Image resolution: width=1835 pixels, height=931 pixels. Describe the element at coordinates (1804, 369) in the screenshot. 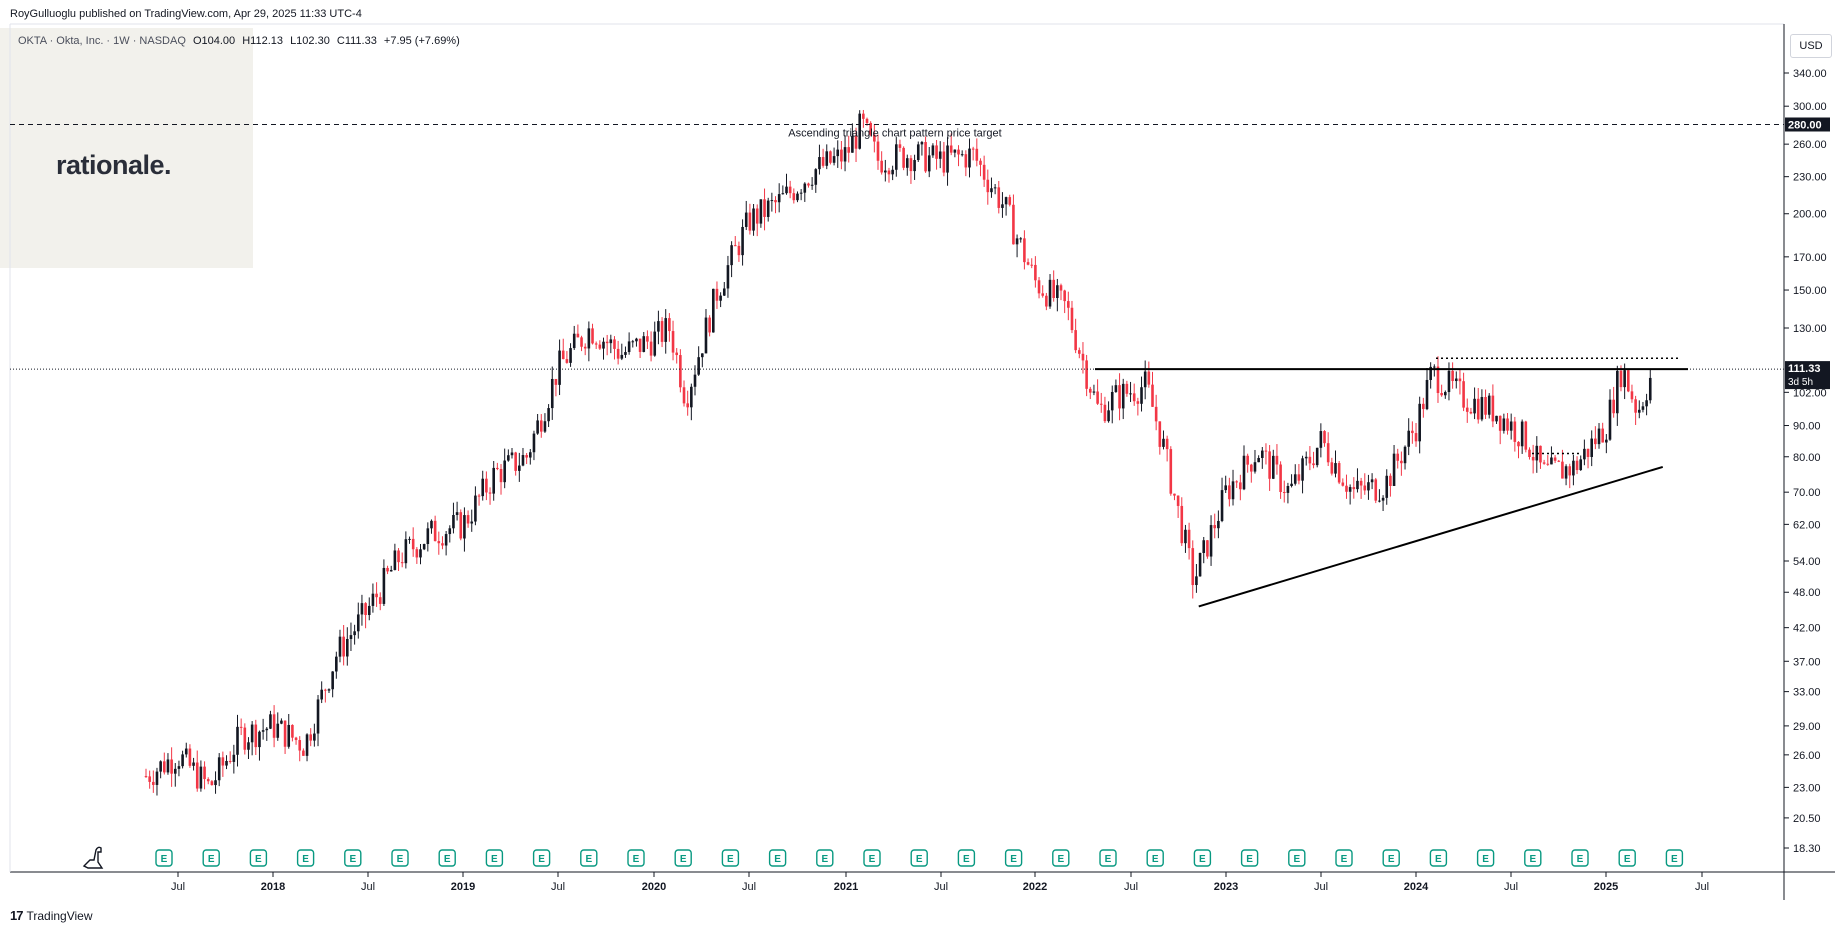

I see `last-price-label: 111.33` at that location.